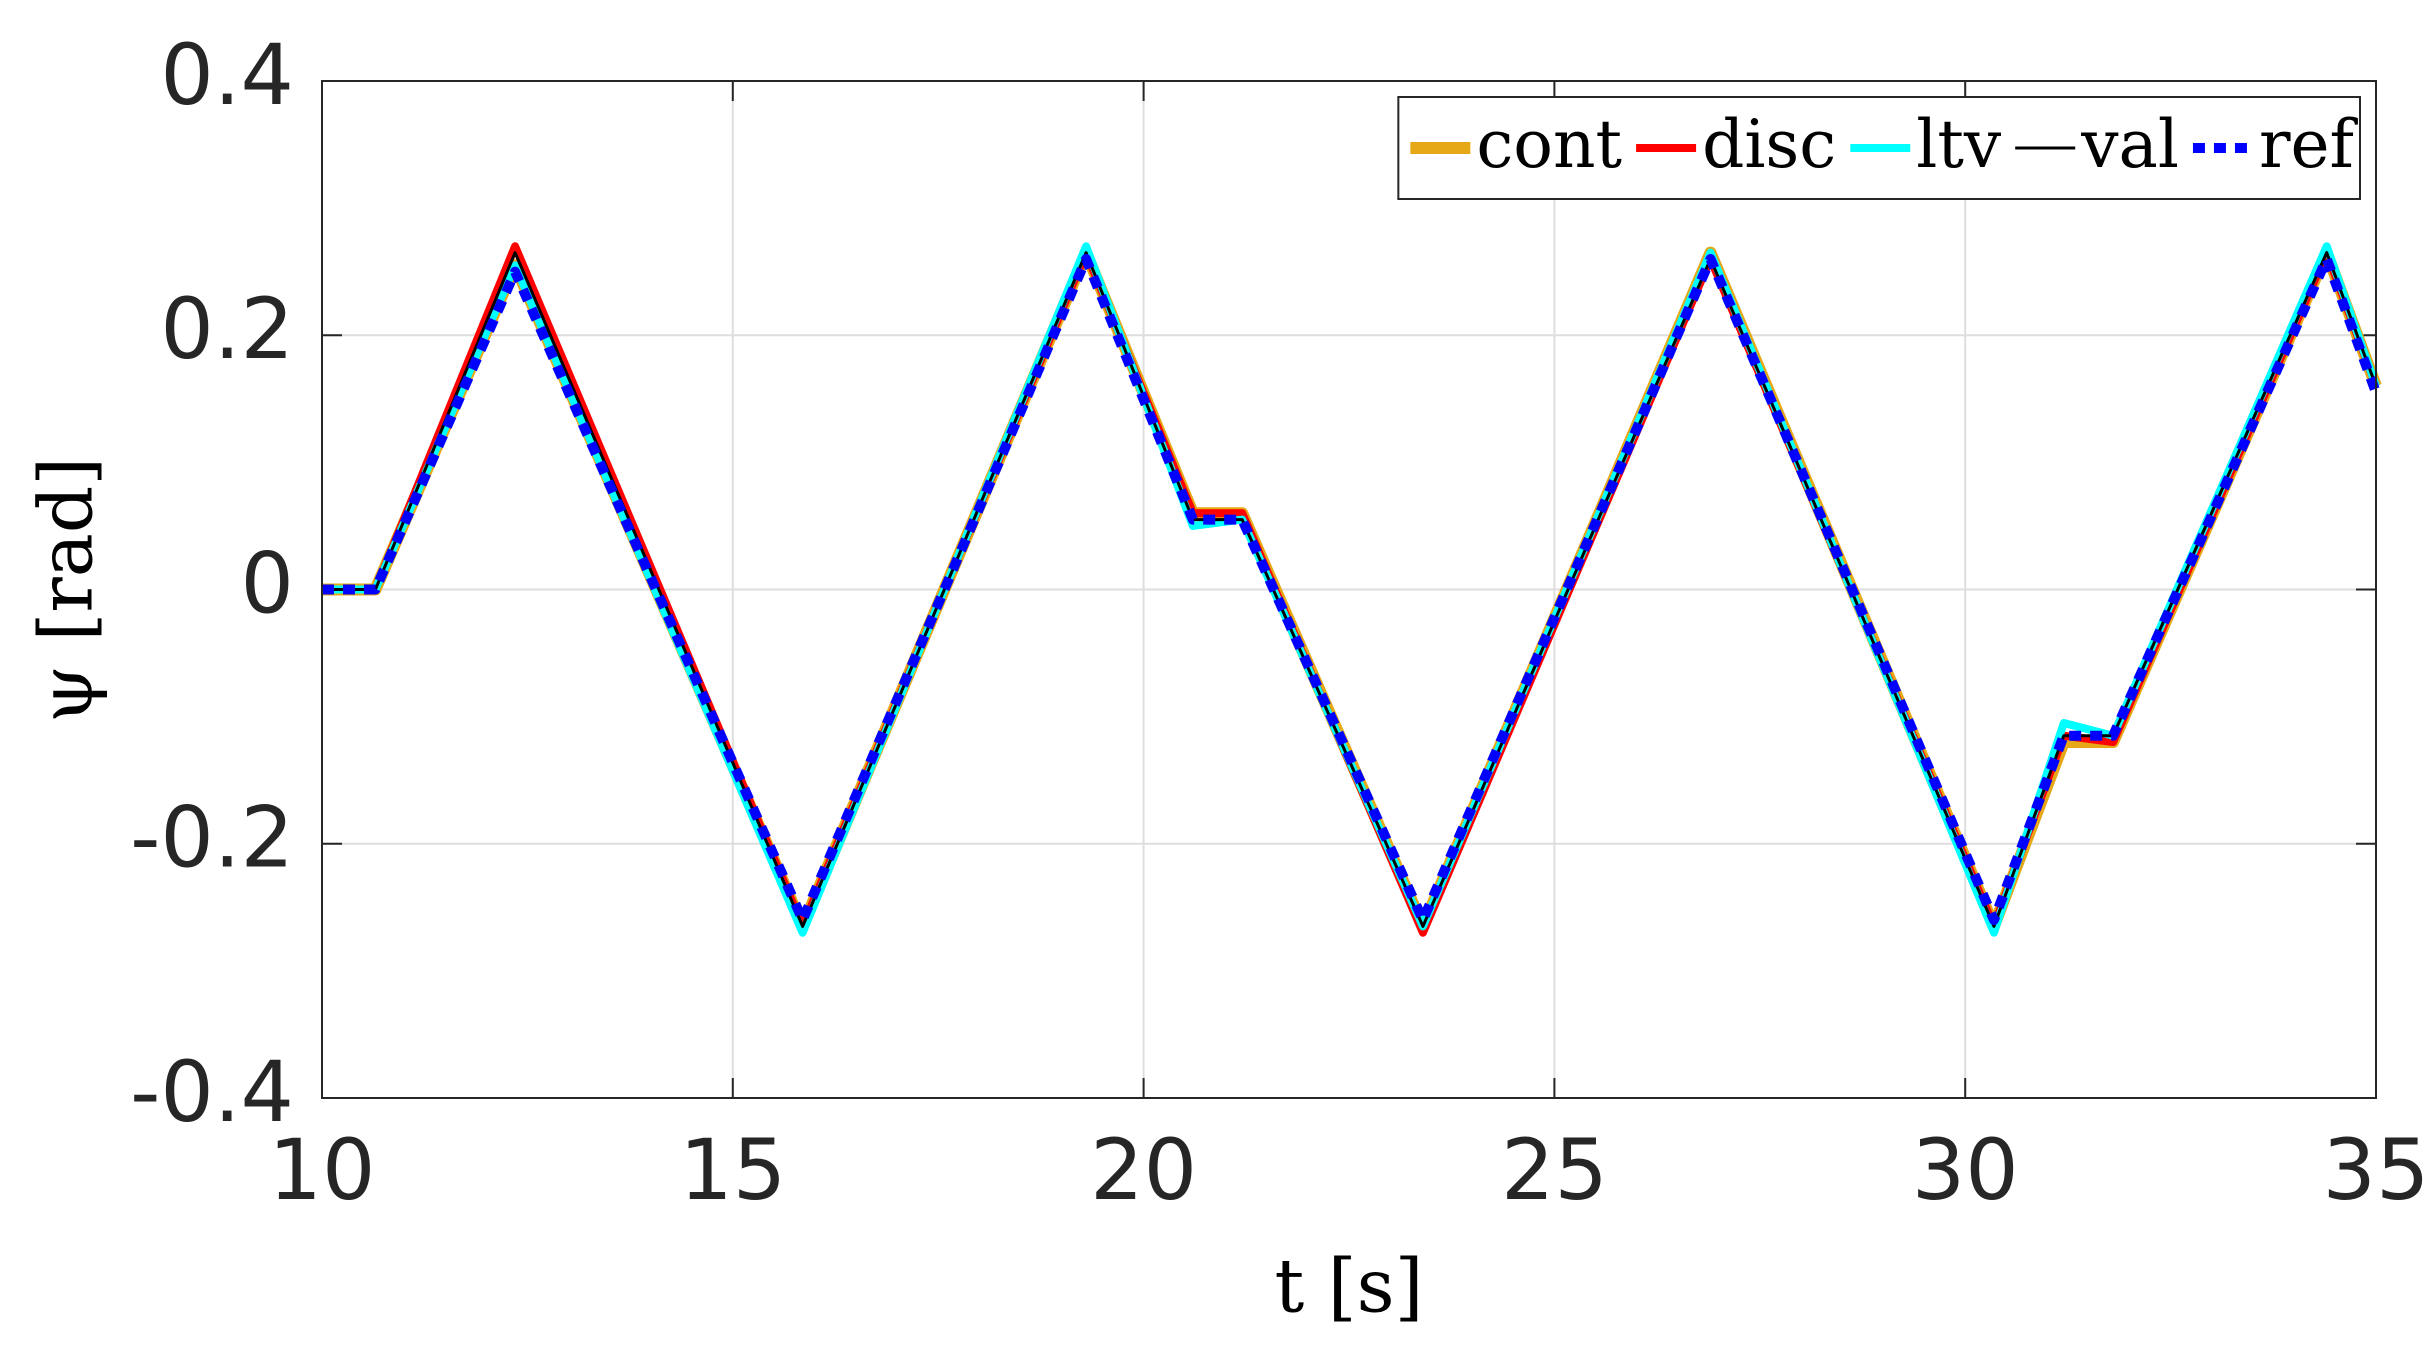 The height and width of the screenshot is (1350, 2430). Describe the element at coordinates (2309, 144) in the screenshot. I see `legend-label: ref` at that location.